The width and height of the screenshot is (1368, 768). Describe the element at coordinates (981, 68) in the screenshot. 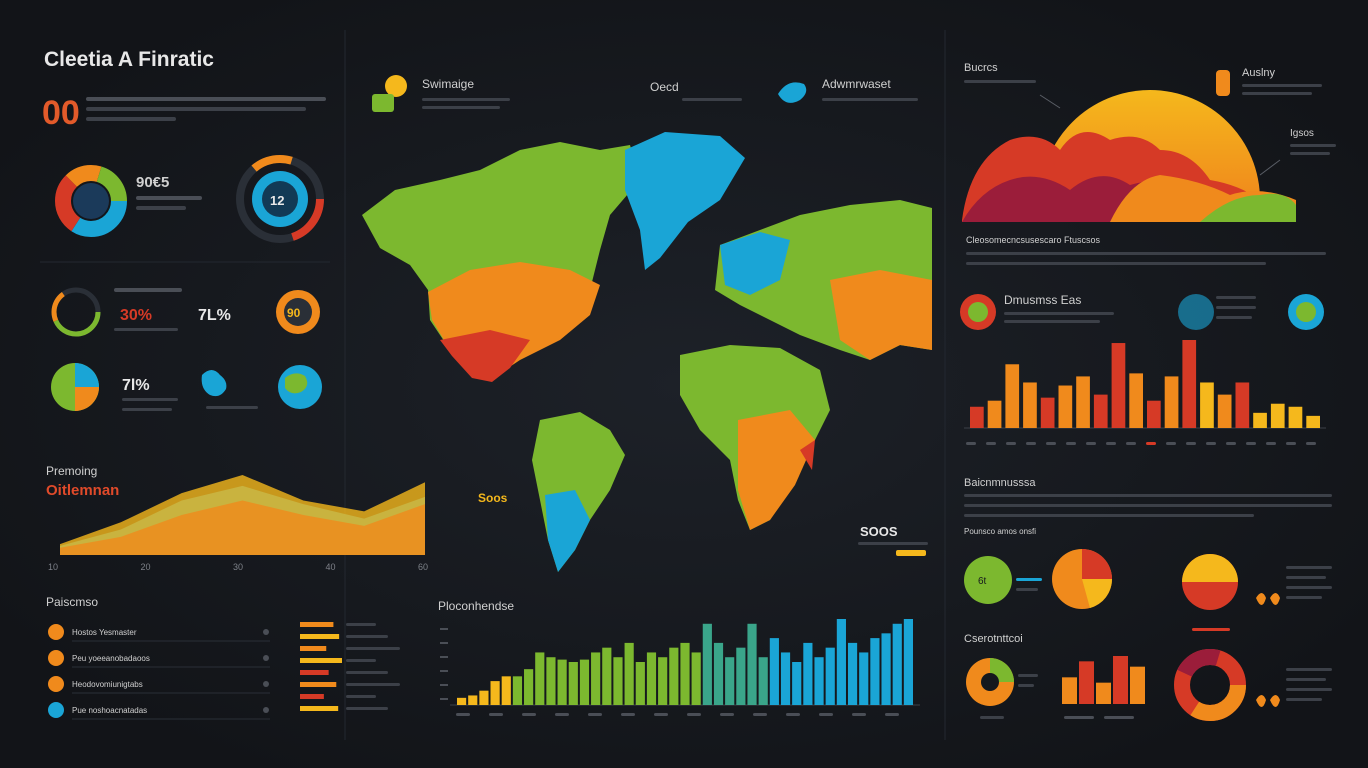

I see `right-header-1: Bucrcs` at that location.